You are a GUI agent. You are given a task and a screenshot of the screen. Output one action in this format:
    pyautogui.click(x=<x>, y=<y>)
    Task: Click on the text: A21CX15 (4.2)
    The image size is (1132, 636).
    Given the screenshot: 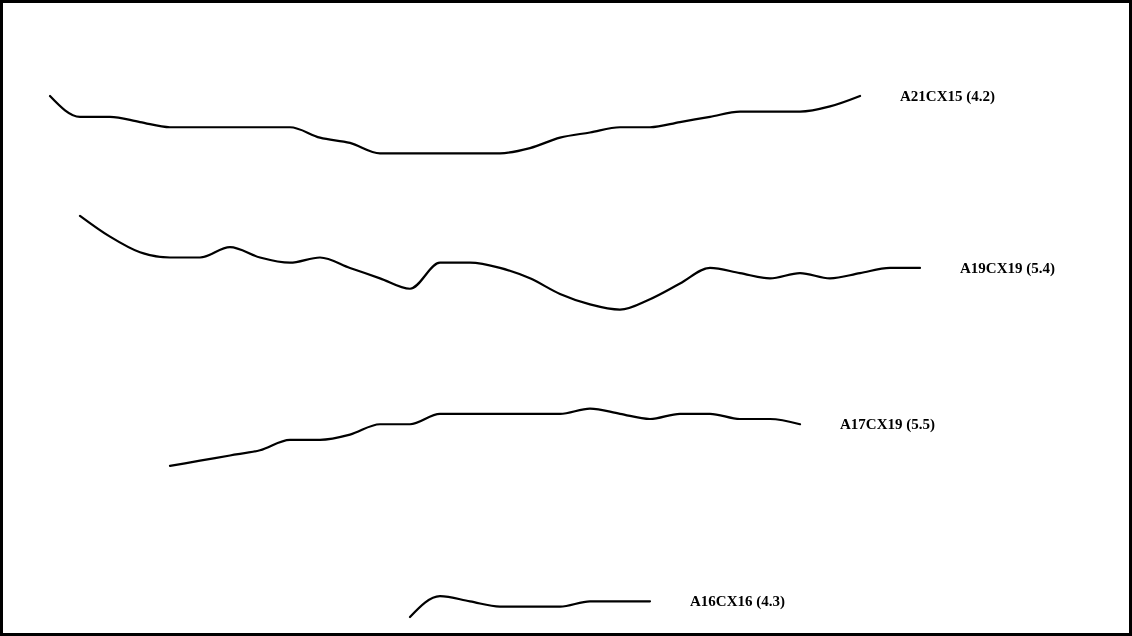 What is the action you would take?
    pyautogui.click(x=947, y=96)
    